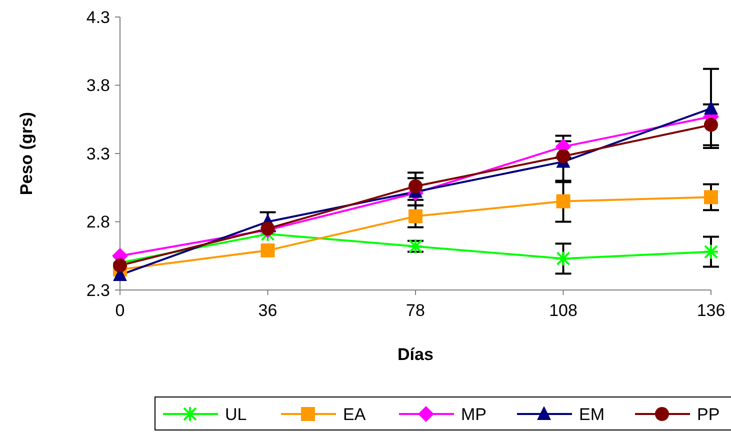 The width and height of the screenshot is (731, 434). What do you see at coordinates (473, 414) in the screenshot?
I see `legend-label: MP` at bounding box center [473, 414].